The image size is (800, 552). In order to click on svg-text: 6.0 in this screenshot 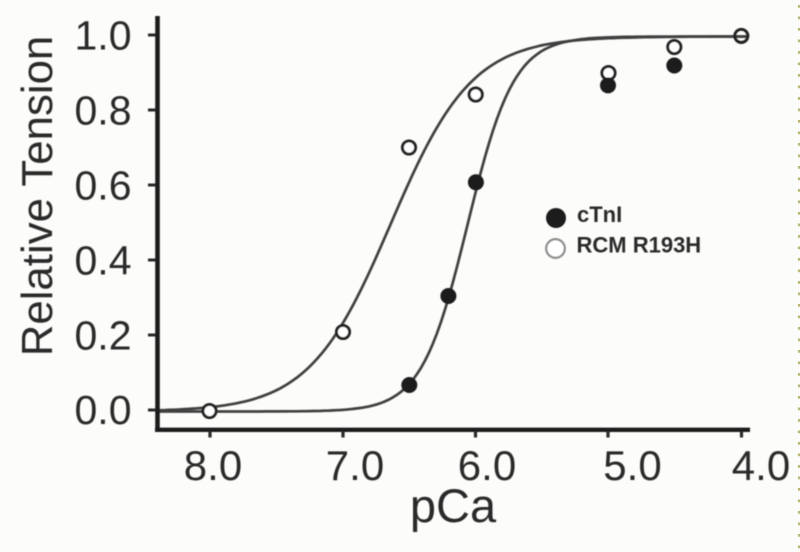, I will do `click(487, 465)`.